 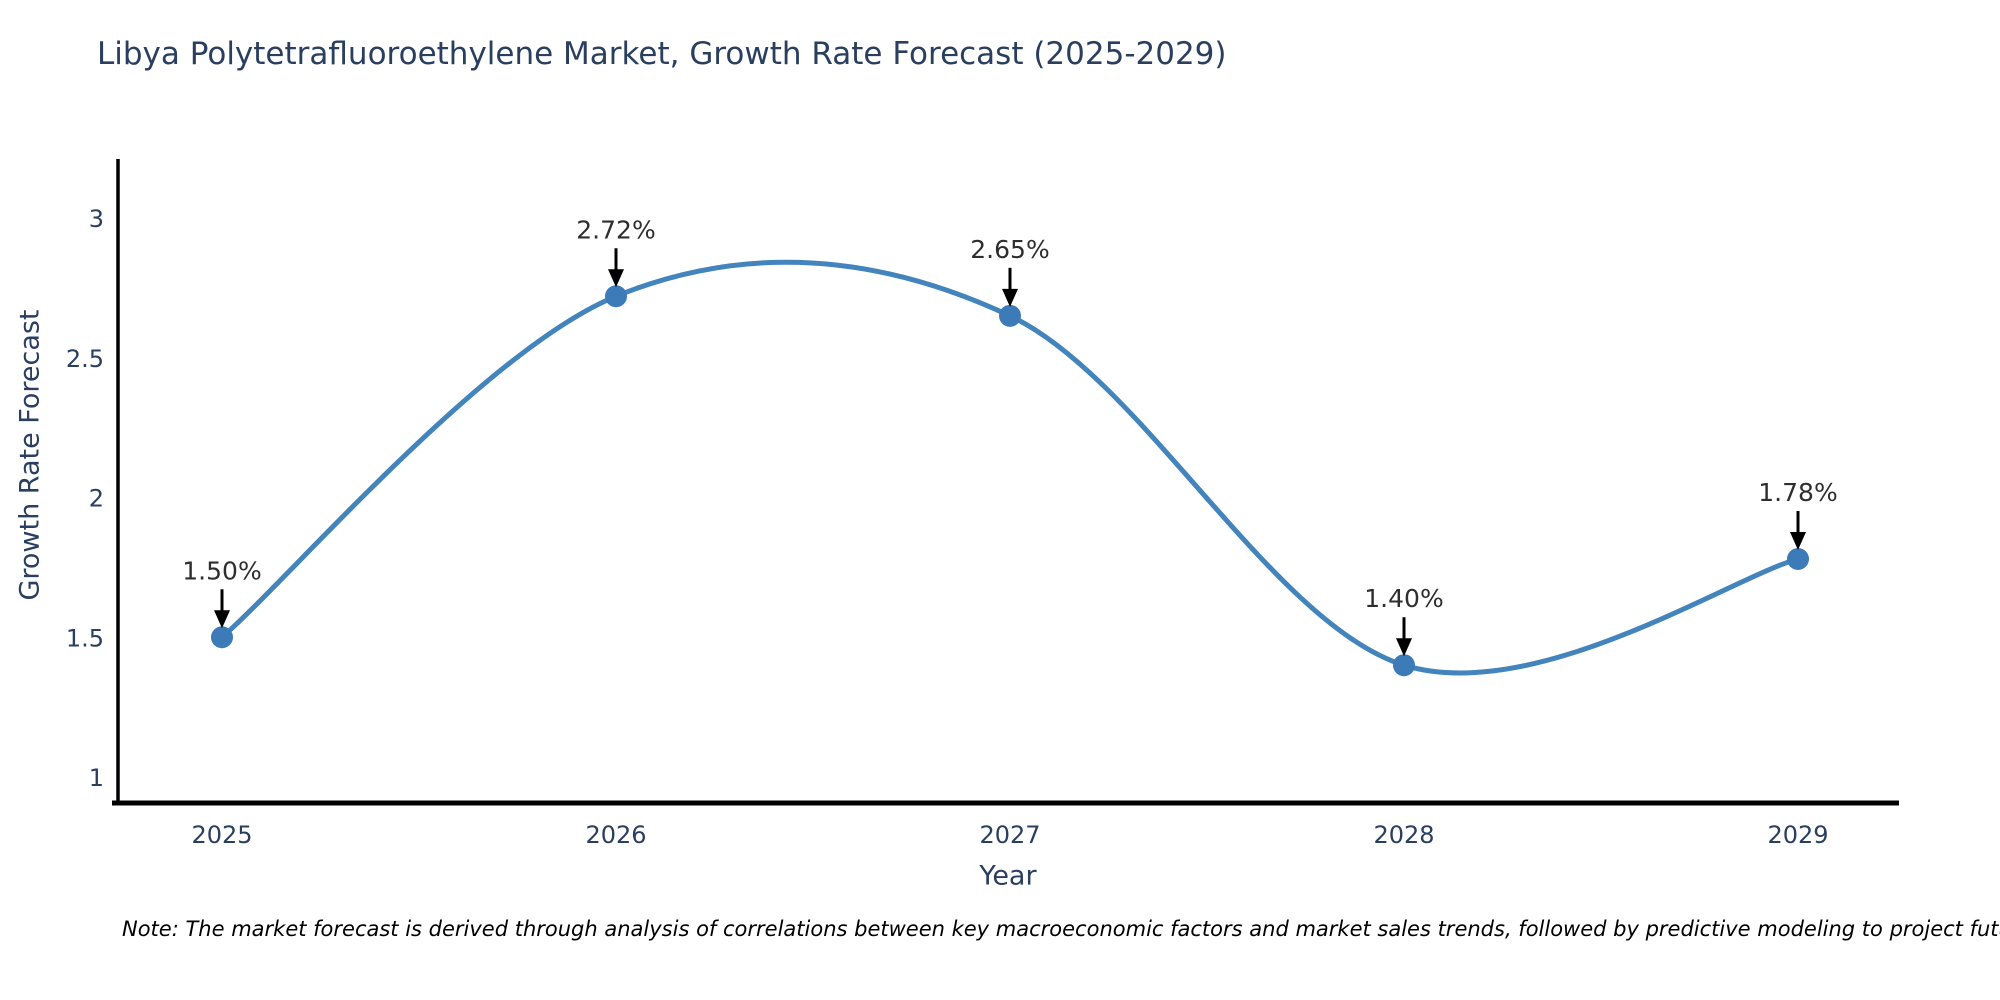 I want to click on data-point-2029, so click(x=1798, y=558).